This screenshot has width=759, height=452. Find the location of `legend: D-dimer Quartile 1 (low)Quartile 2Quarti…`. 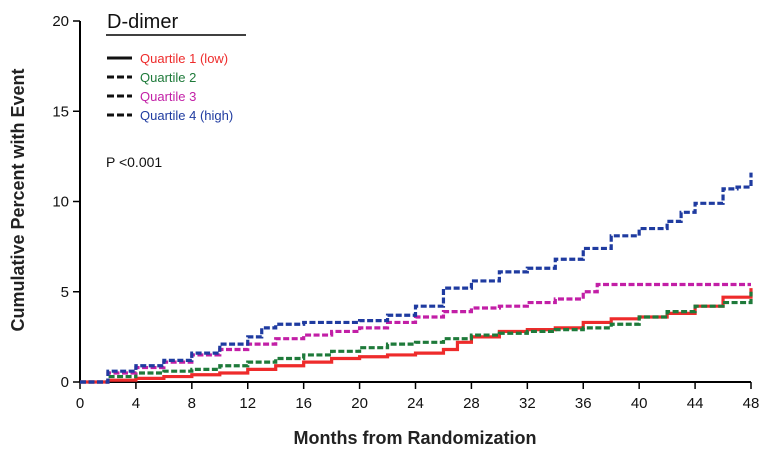

legend: D-dimer Quartile 1 (low)Quartile 2Quarti… is located at coordinates (176, 67).